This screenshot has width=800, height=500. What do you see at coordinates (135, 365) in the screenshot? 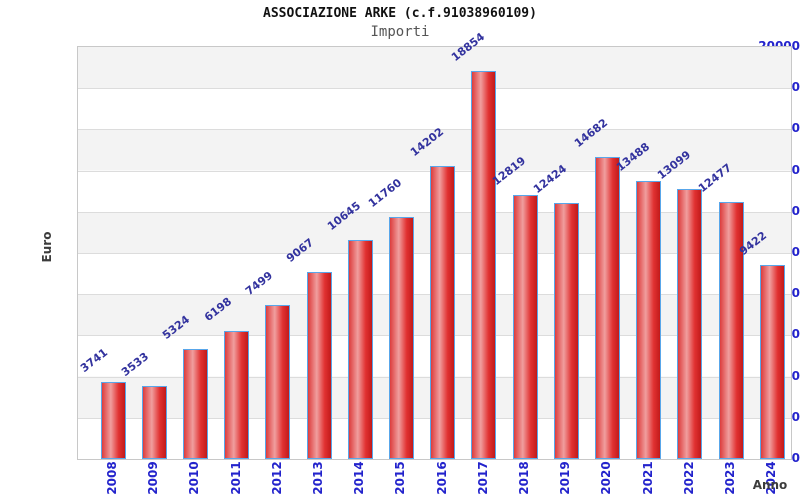
I see `bar-value-label: 3533` at bounding box center [135, 365].